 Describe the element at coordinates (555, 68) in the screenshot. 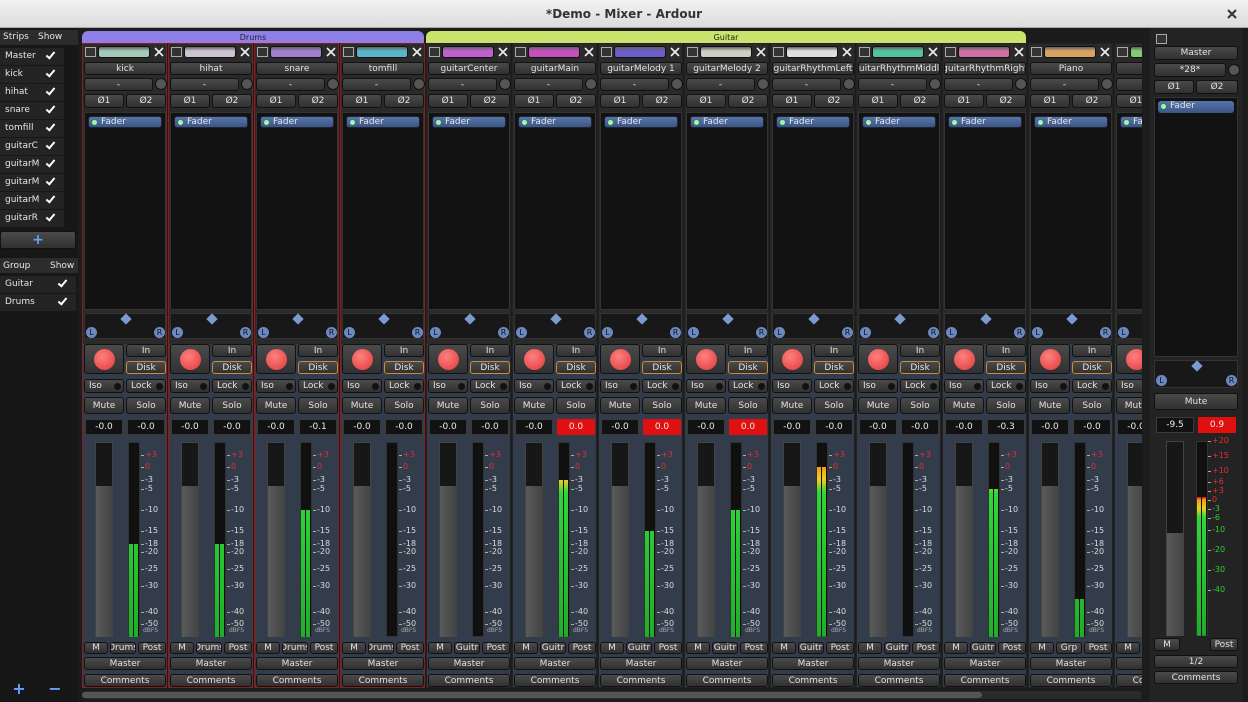

I see `strip-name: guitarMain` at that location.